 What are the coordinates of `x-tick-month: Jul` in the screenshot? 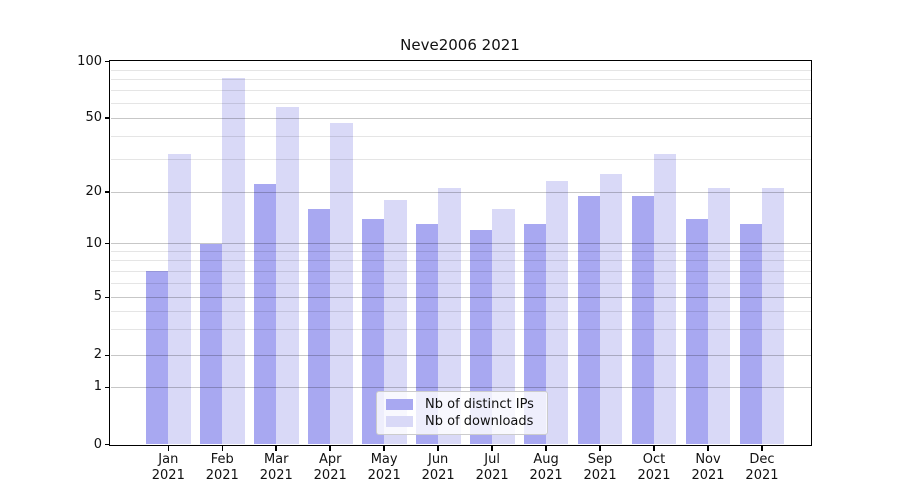 It's located at (492, 459).